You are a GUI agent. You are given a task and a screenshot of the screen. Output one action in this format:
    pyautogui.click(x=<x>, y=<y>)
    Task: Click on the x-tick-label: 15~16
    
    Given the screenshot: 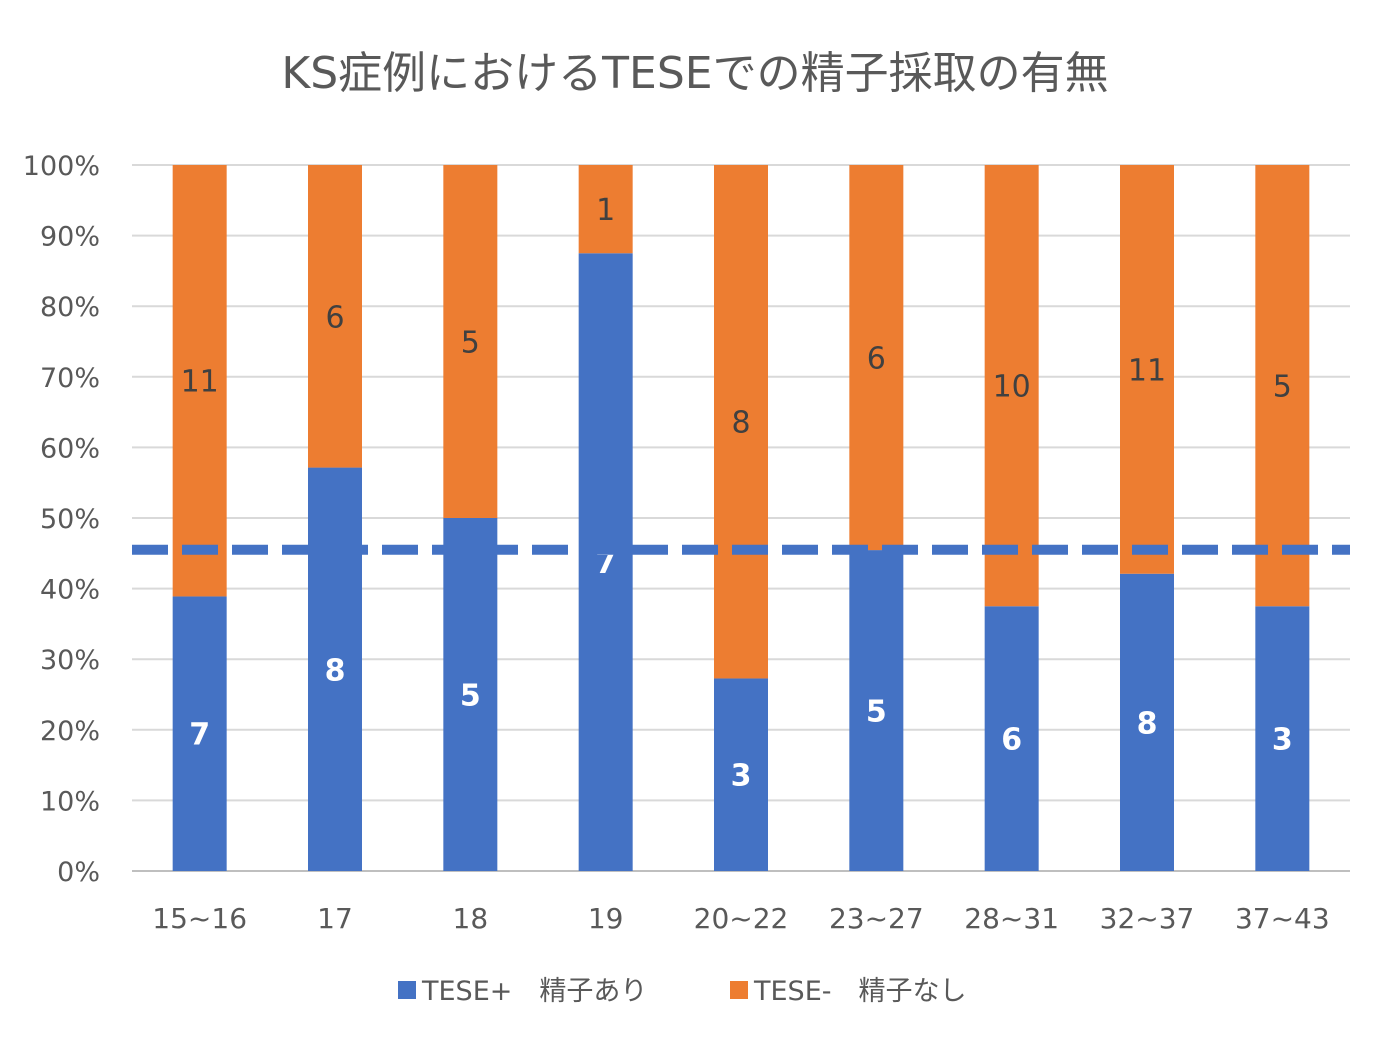 What is the action you would take?
    pyautogui.click(x=199, y=918)
    